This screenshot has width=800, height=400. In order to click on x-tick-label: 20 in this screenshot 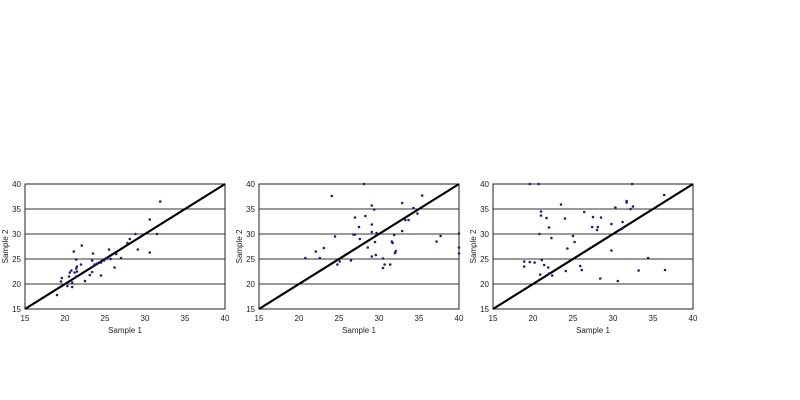, I will do `click(65, 318)`.